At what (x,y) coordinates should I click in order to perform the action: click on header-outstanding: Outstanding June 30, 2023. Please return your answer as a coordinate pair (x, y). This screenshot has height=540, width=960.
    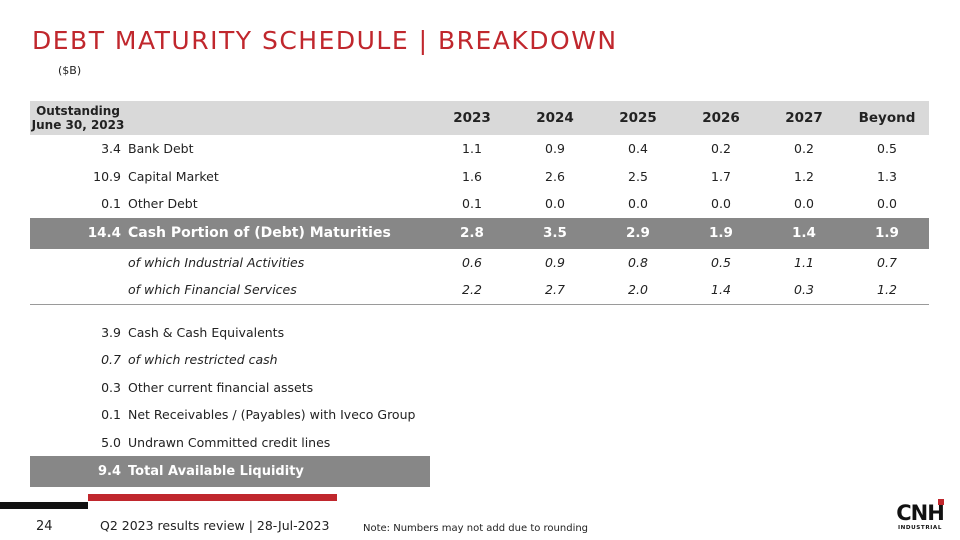
    Looking at the image, I should click on (78, 118).